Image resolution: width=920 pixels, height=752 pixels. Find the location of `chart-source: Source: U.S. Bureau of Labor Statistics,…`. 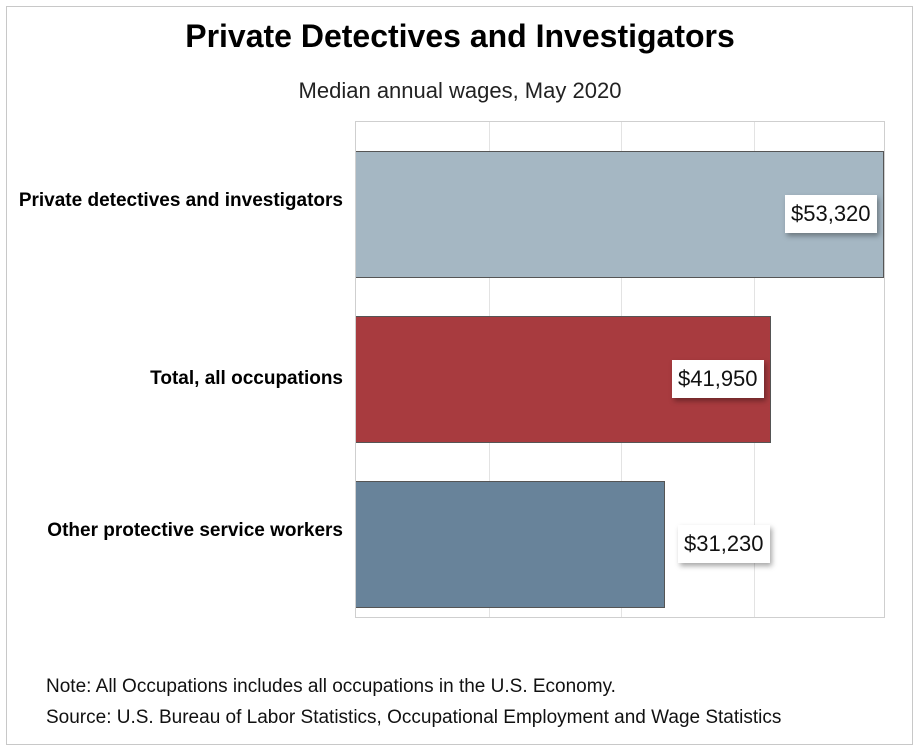

chart-source: Source: U.S. Bureau of Labor Statistics,… is located at coordinates (414, 717).